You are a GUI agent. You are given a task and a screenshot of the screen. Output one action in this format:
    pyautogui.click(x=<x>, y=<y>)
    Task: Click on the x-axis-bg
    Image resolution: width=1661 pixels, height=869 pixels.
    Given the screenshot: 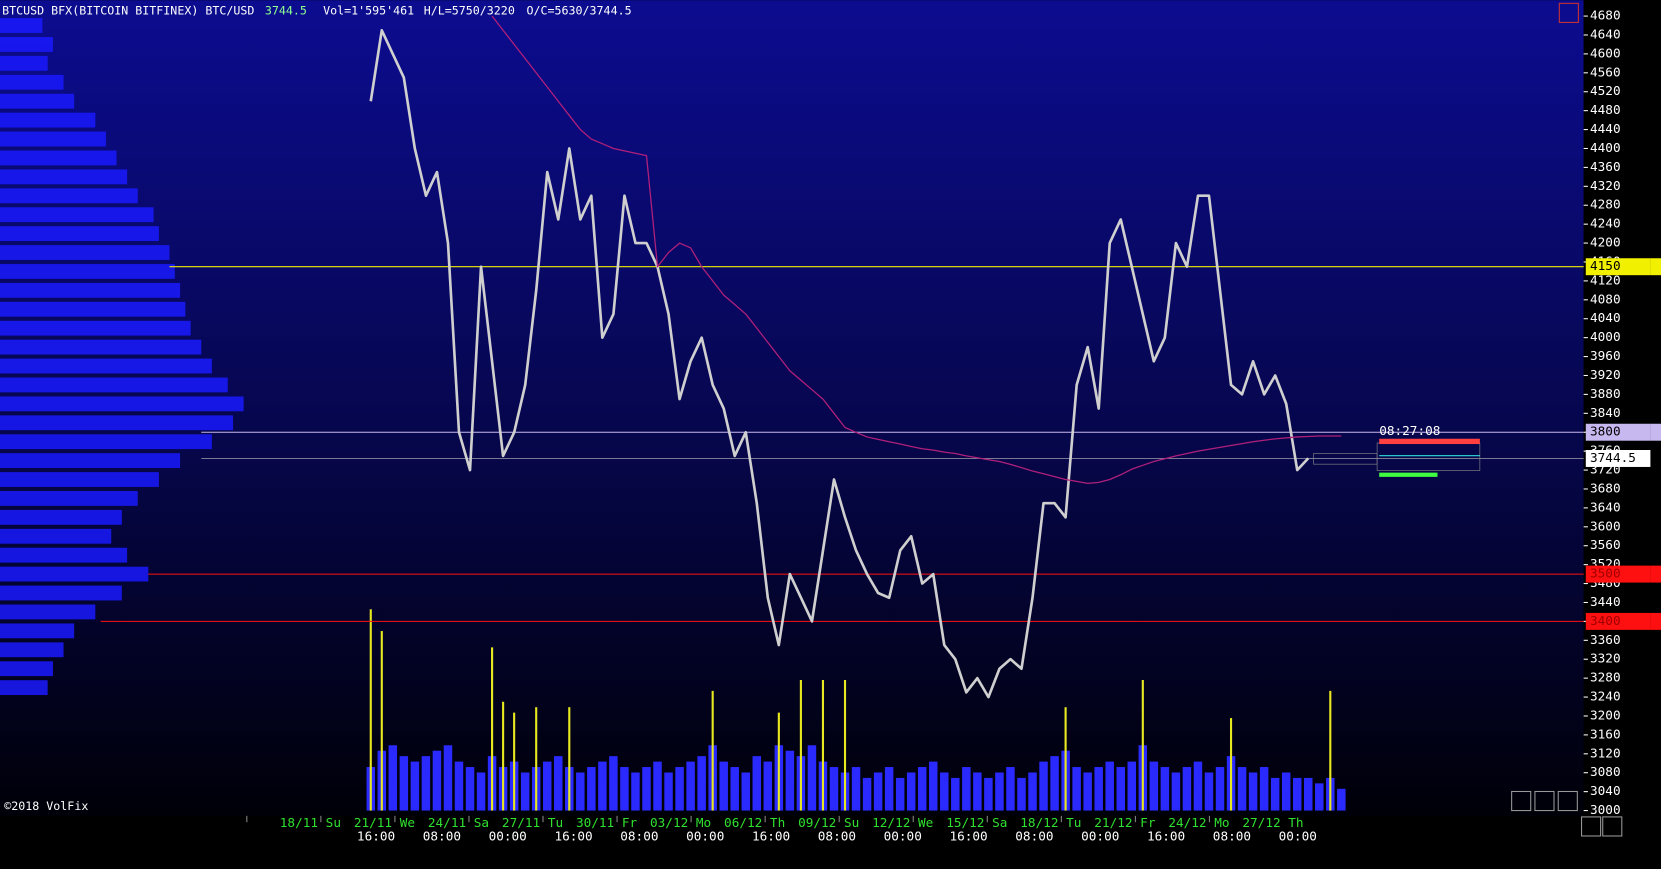 What is the action you would take?
    pyautogui.click(x=792, y=842)
    